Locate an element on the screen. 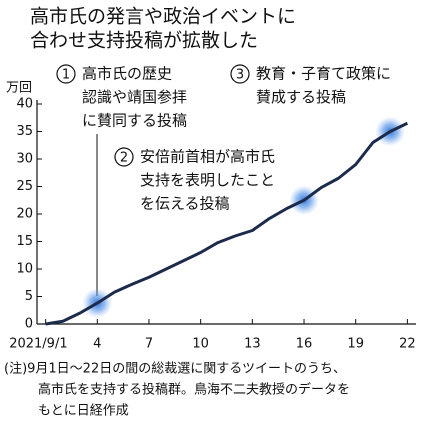  note: もとに日経作成 is located at coordinates (83, 411).